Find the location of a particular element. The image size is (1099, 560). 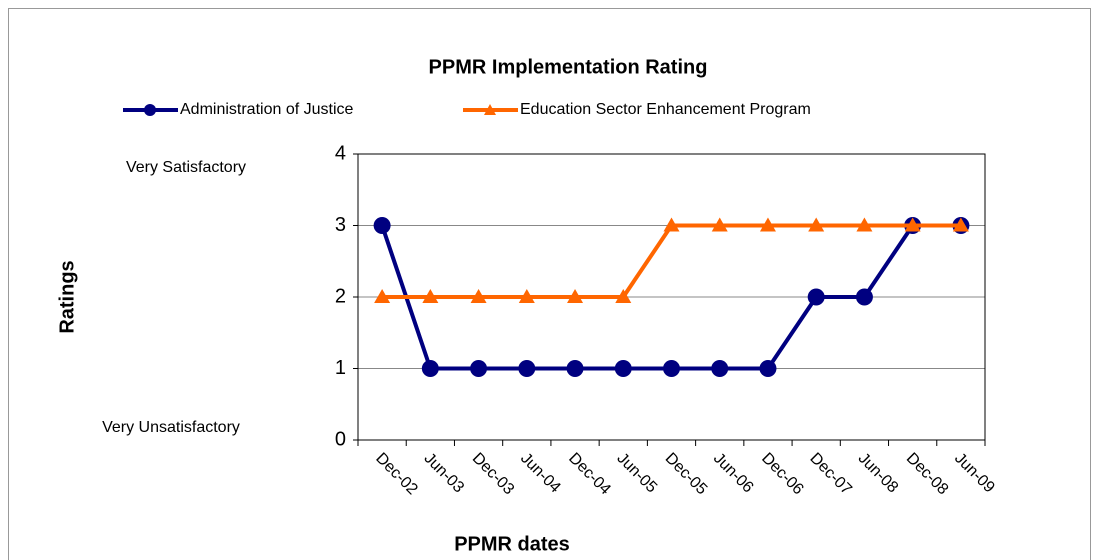

legend-label: Education Sector Enhancement Program is located at coordinates (665, 109).